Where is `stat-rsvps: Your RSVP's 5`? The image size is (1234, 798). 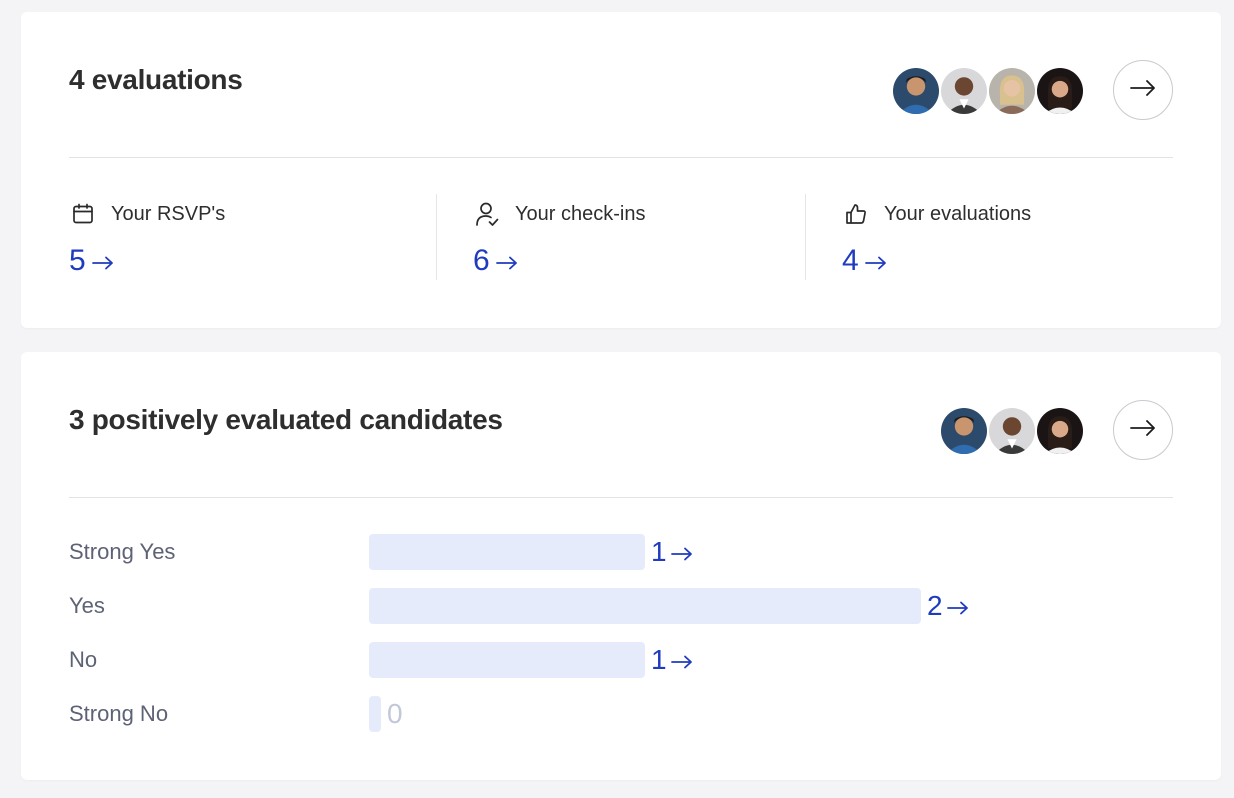
stat-rsvps: Your RSVP's 5 is located at coordinates (249, 237).